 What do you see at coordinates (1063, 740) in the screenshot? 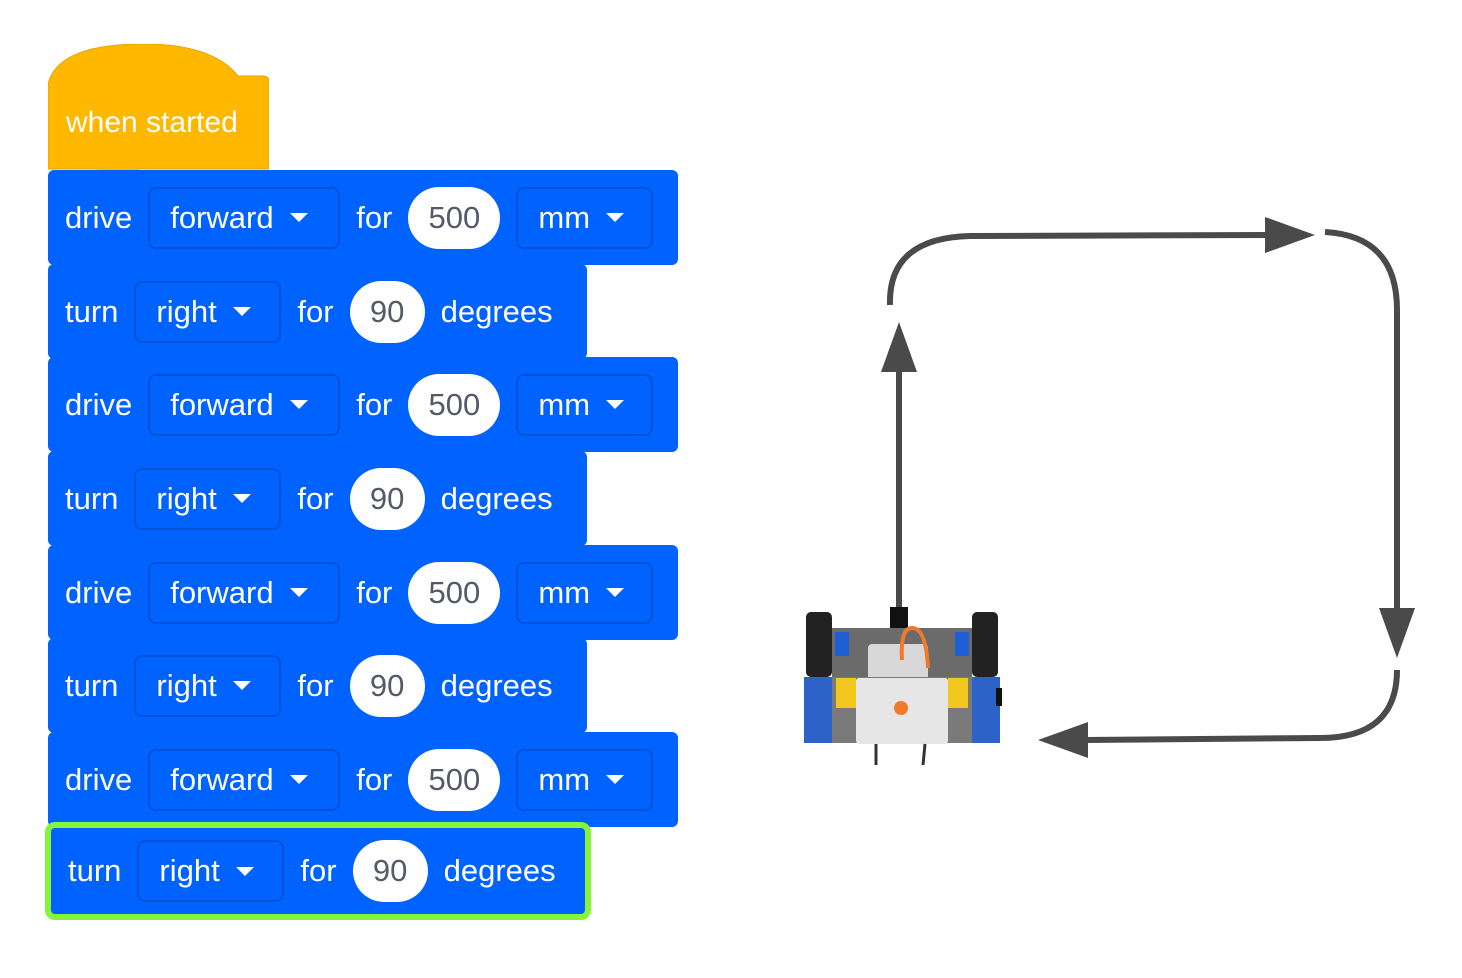
I see `arrowhead-left-icon` at bounding box center [1063, 740].